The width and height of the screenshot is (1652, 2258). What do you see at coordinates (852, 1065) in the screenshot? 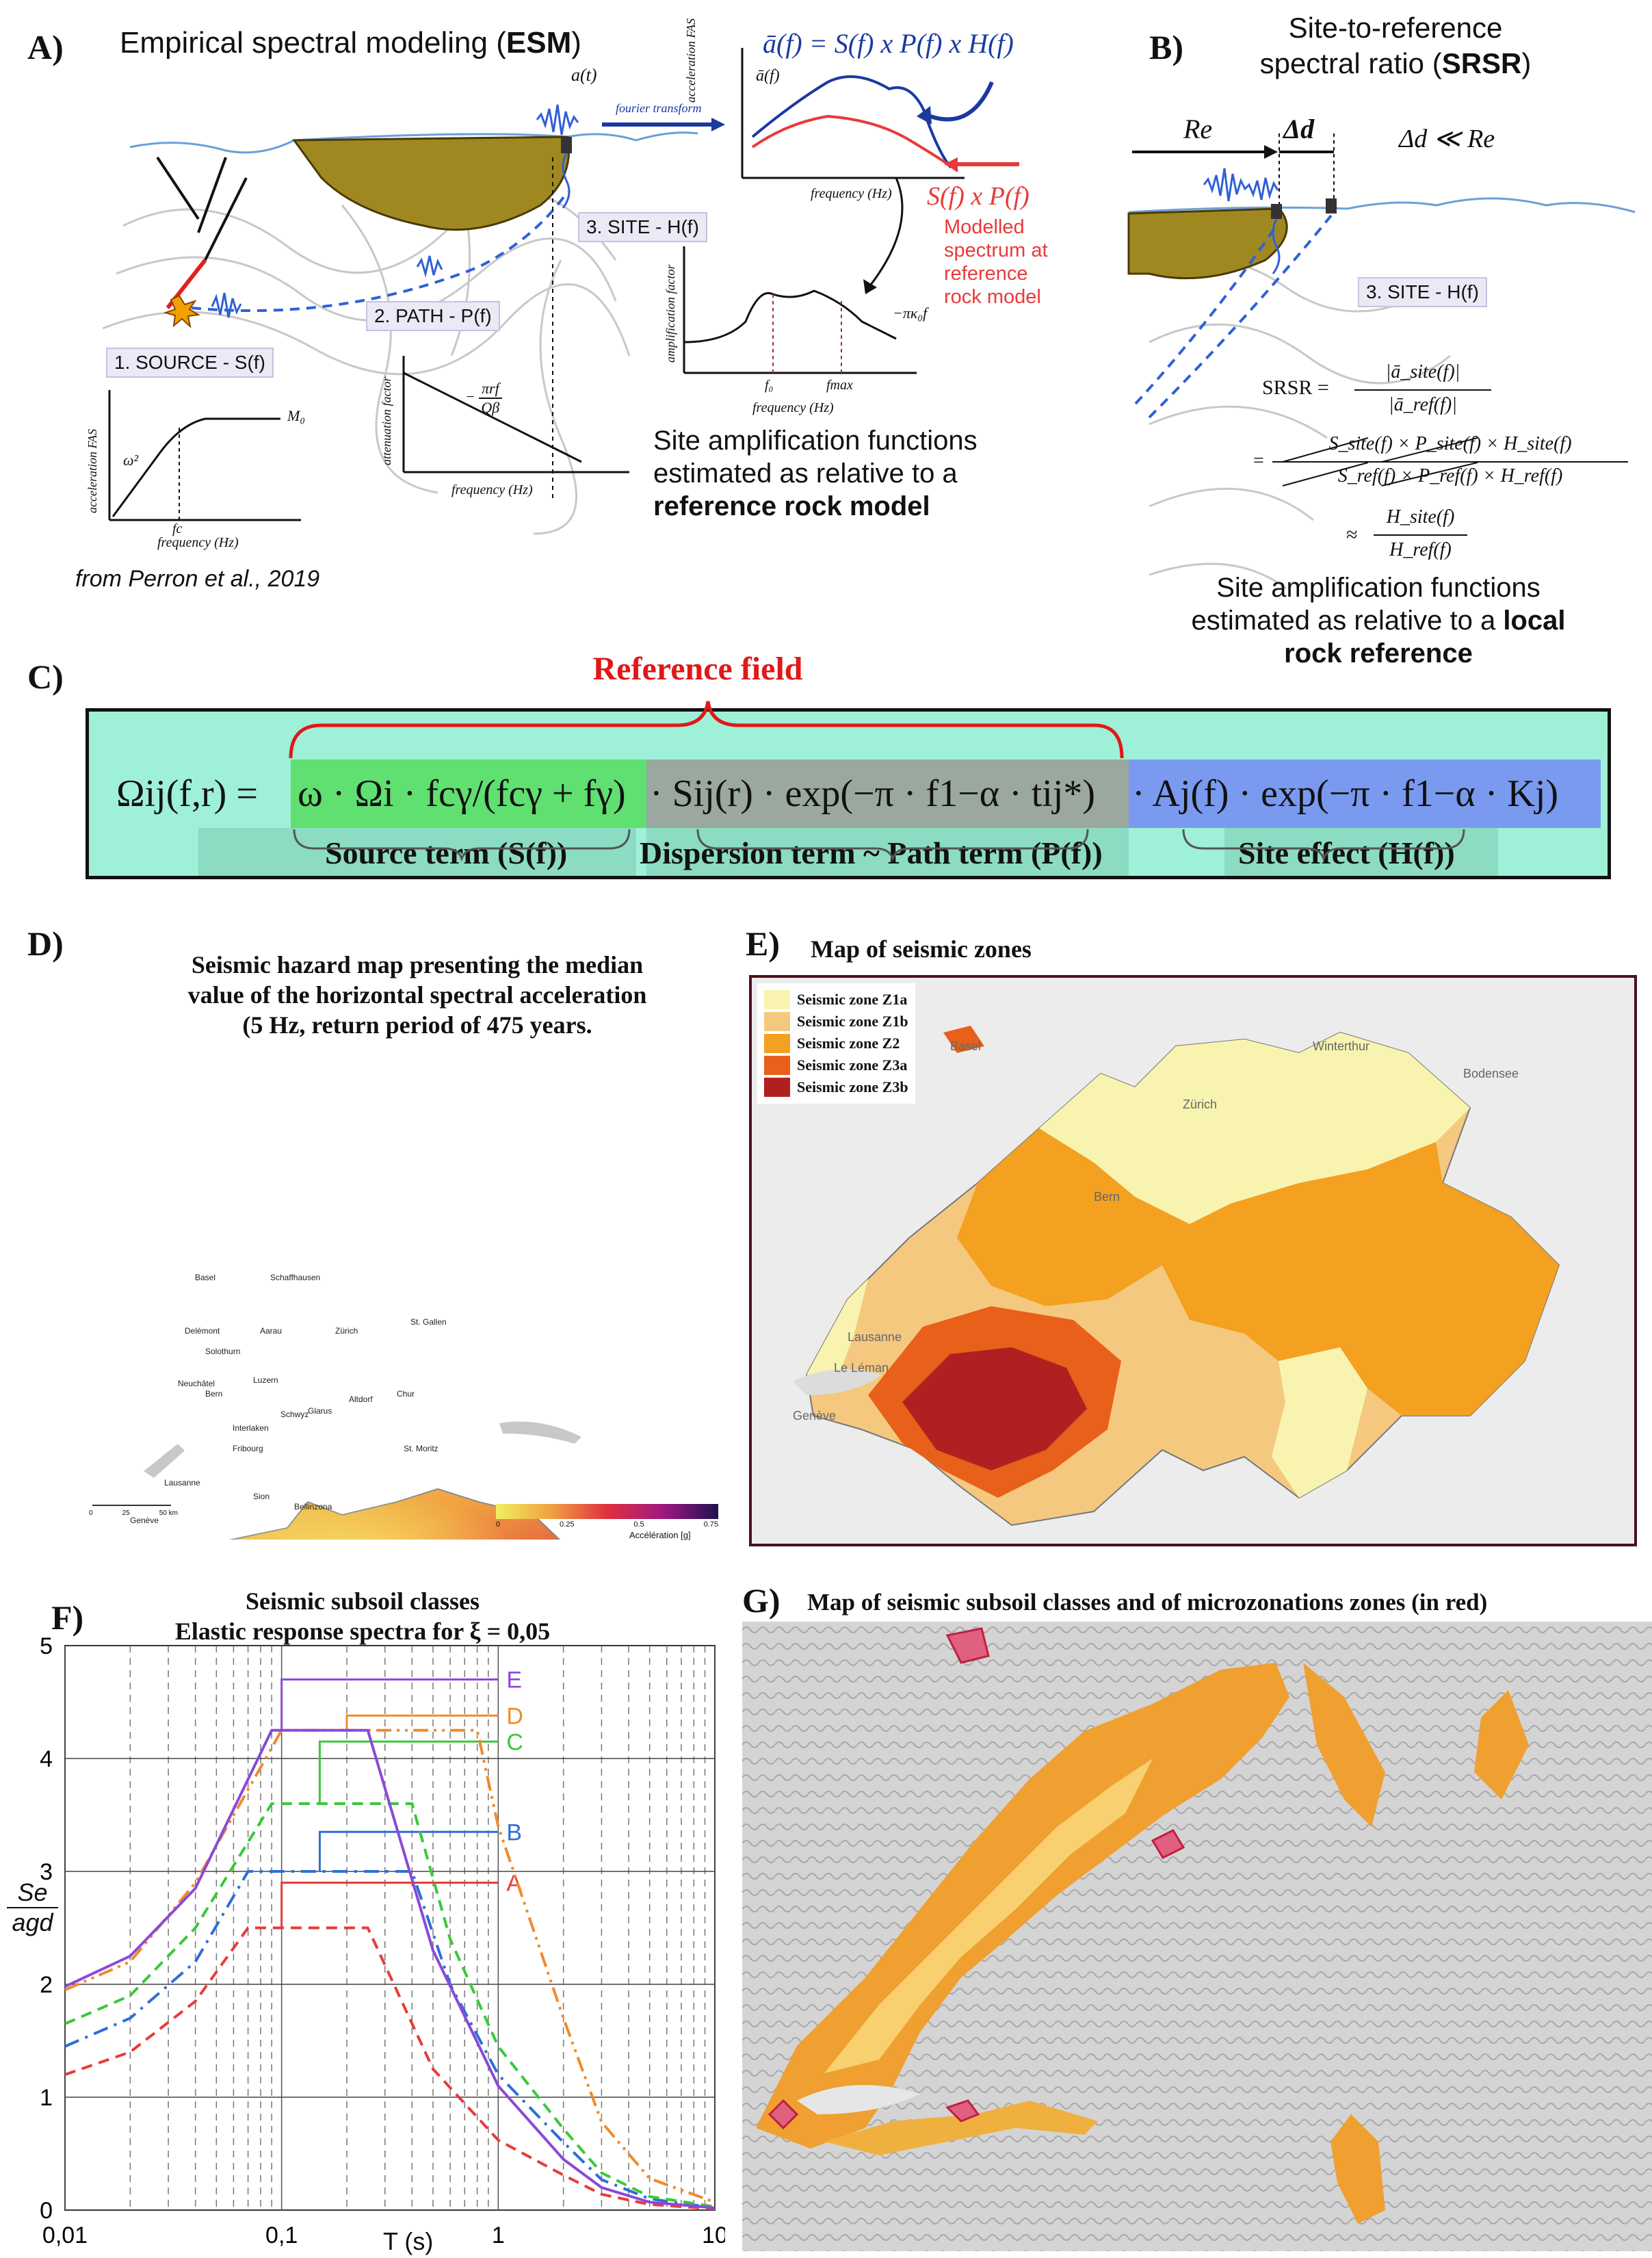
I see `zone-legend-label: Seismic zone Z3a` at bounding box center [852, 1065].